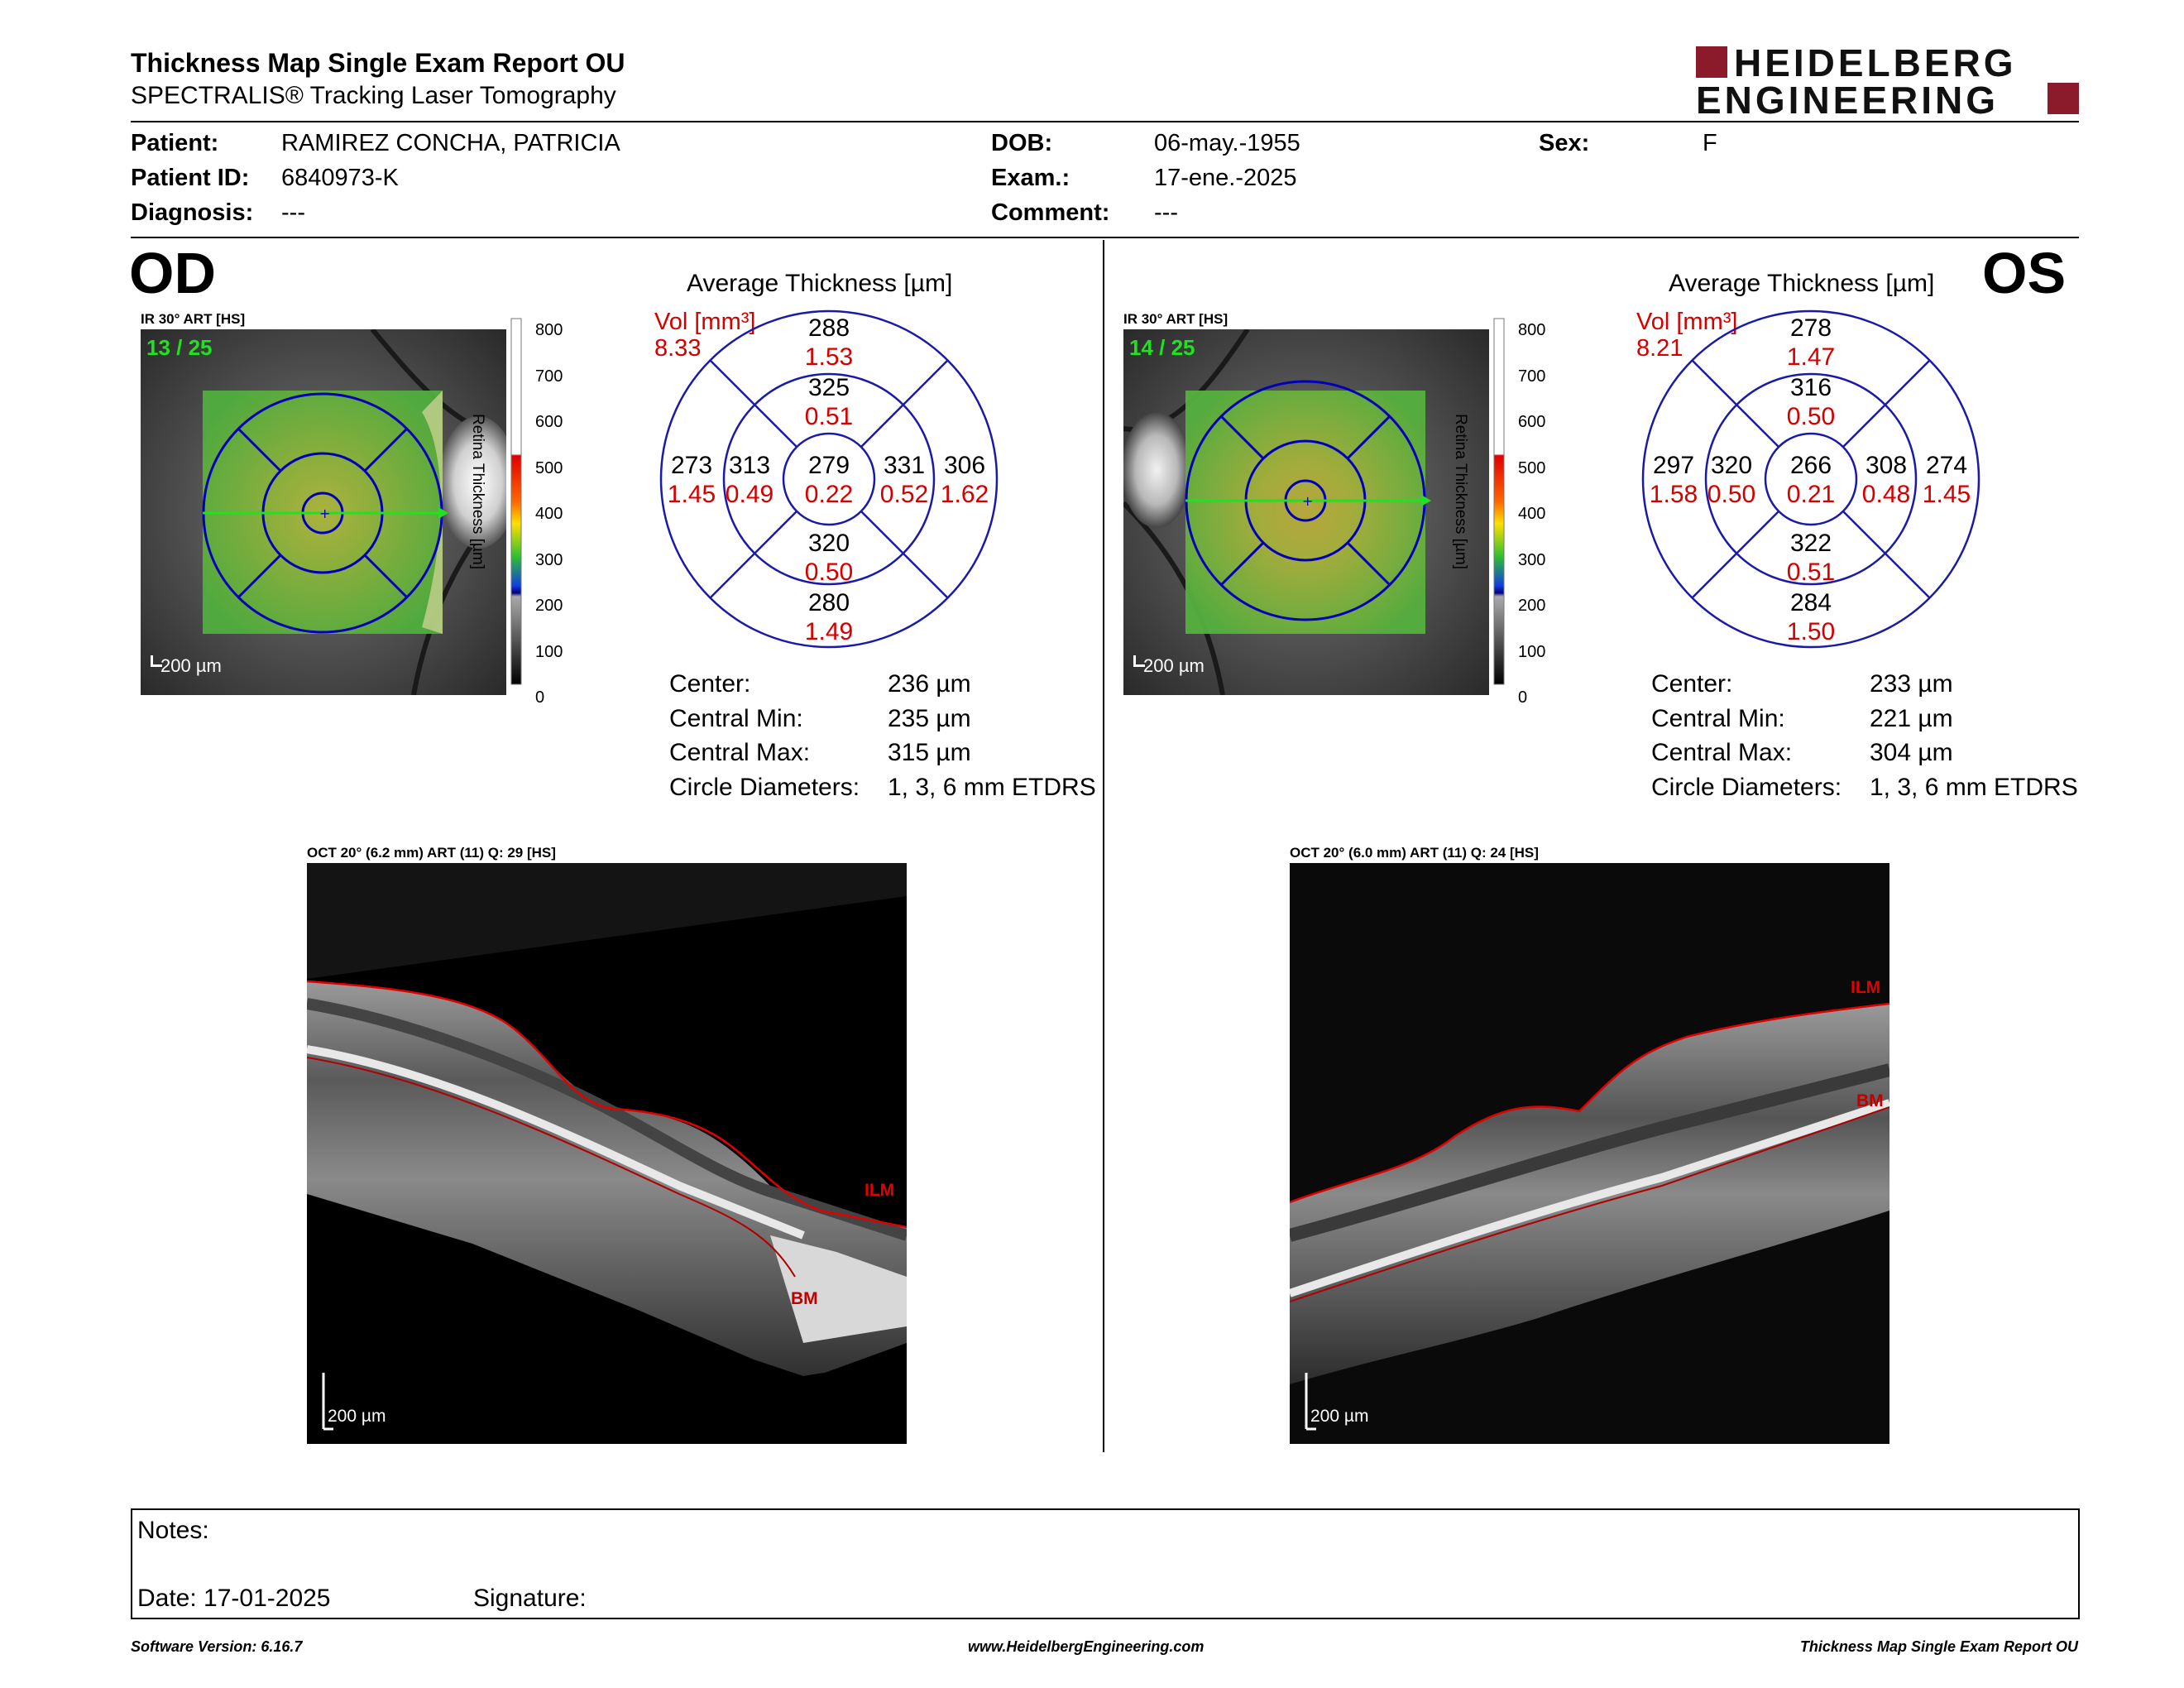  I want to click on date-label: Date: 17-01-2025, so click(234, 1598).